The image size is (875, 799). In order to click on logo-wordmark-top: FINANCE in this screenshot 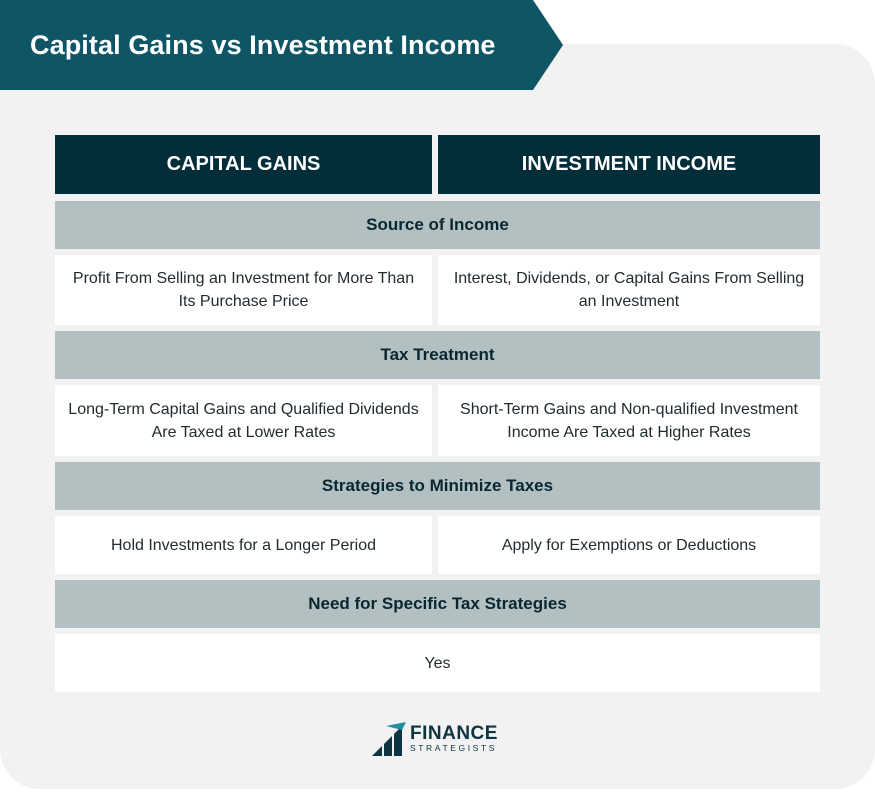, I will do `click(454, 733)`.